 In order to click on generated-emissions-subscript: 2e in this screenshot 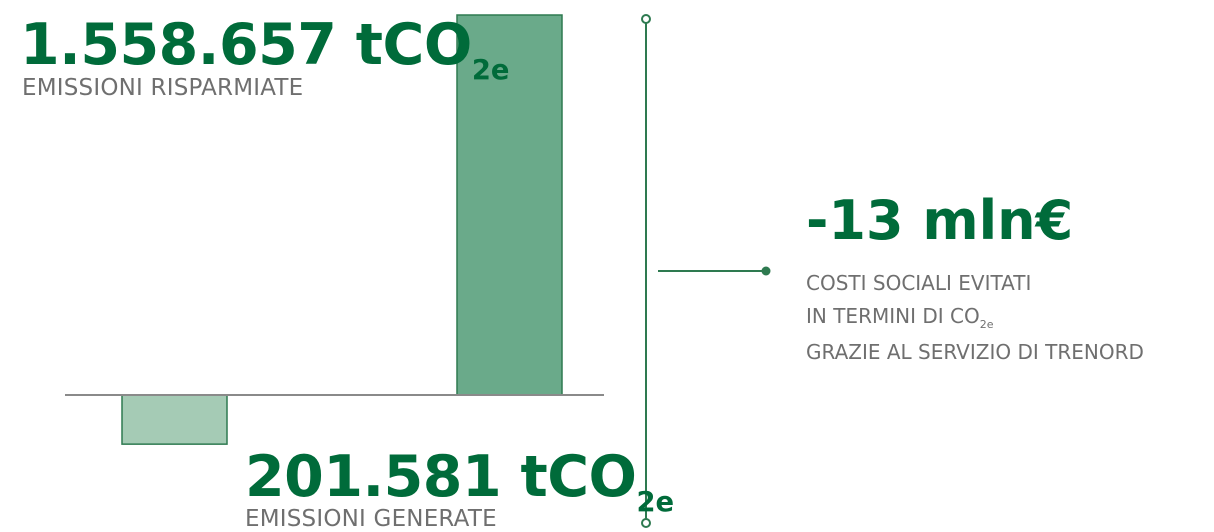, I will do `click(655, 503)`.